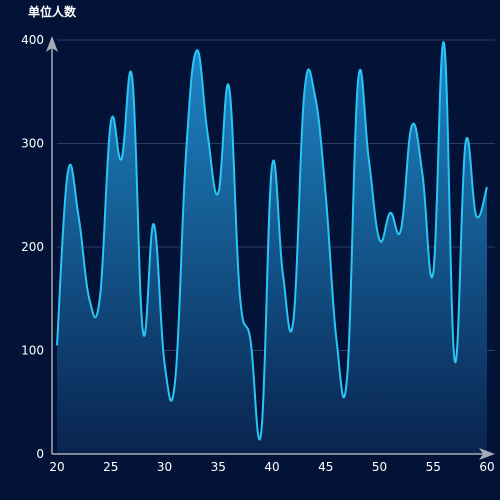 This screenshot has width=500, height=500. I want to click on x-tick-label-50: 50, so click(379, 467).